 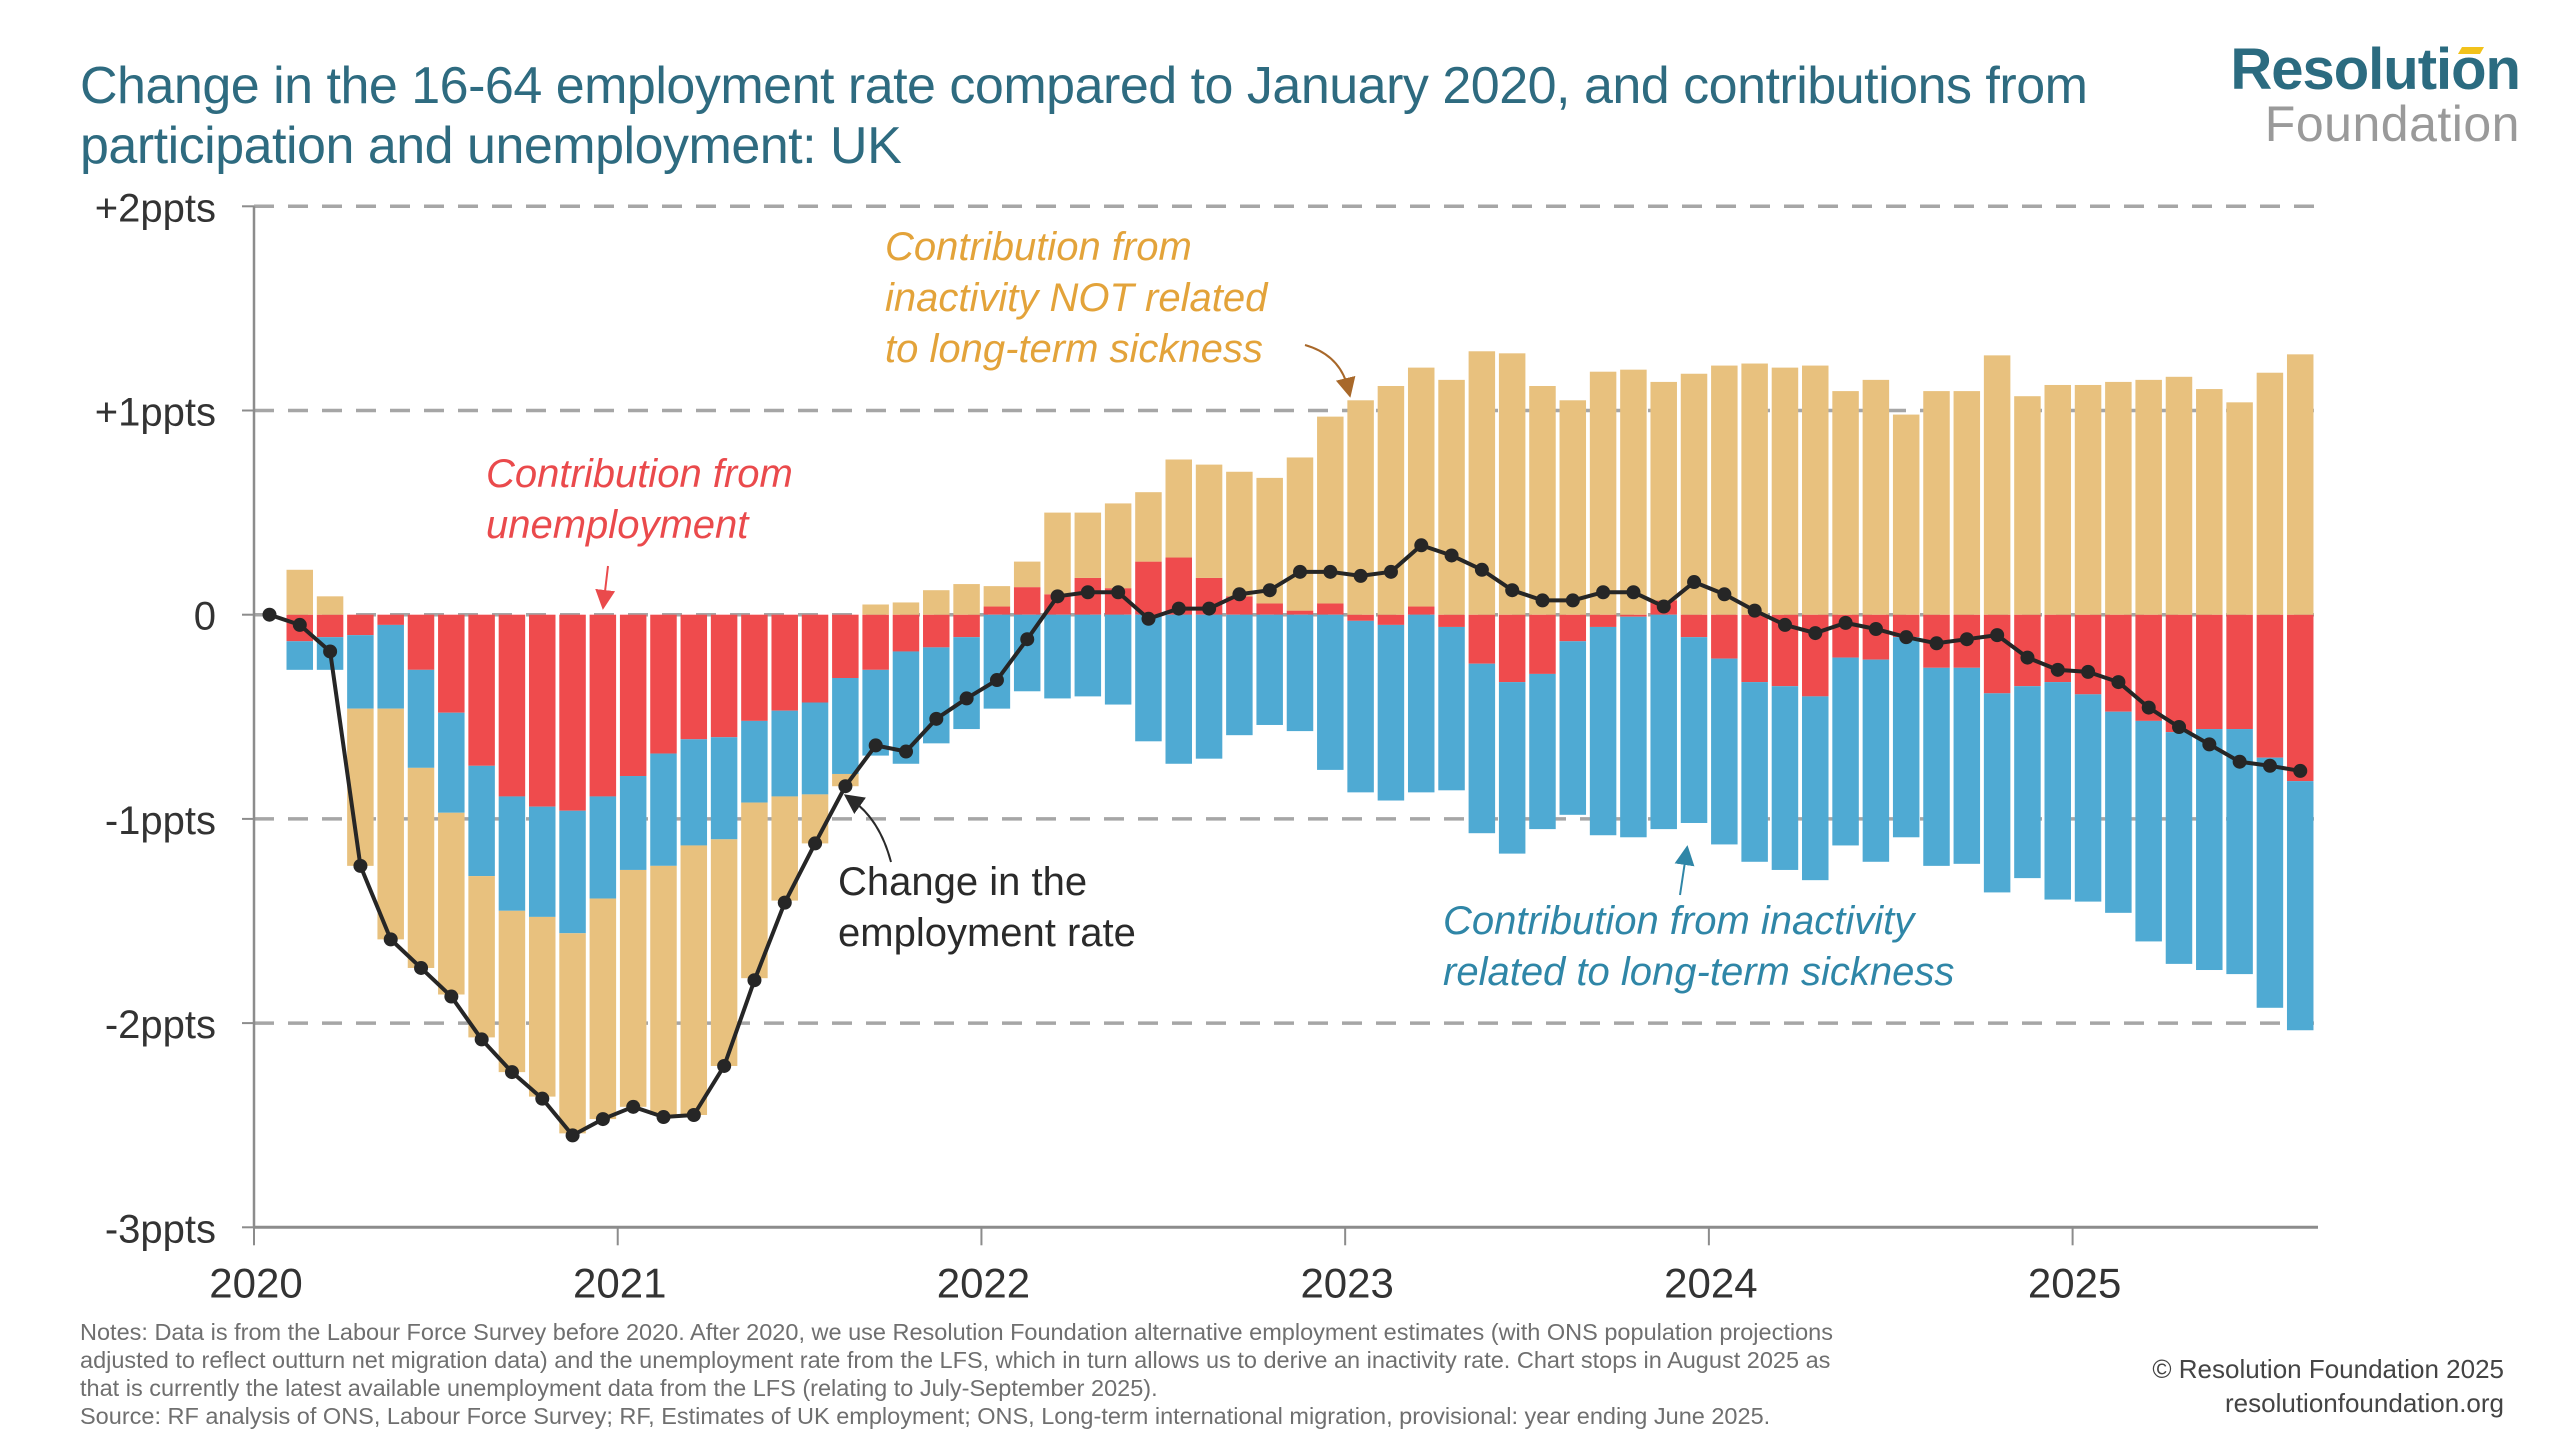 I want to click on x-tick-label: 2022, so click(x=983, y=1282).